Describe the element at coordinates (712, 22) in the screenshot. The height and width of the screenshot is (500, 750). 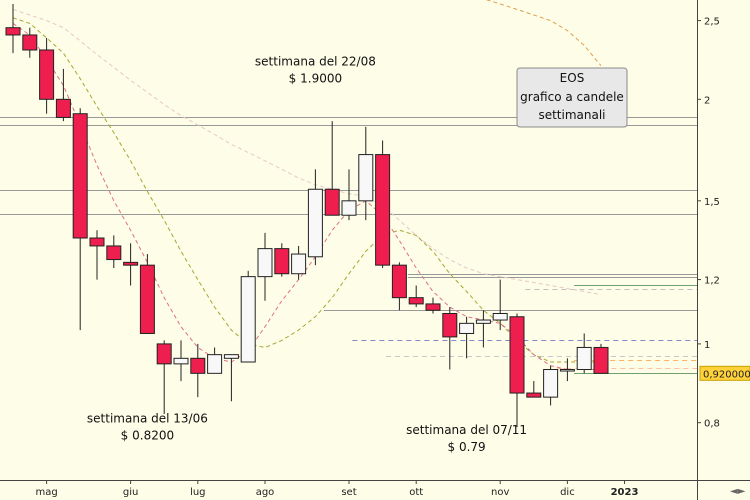
I see `y-tick-label-0: 2,5` at that location.